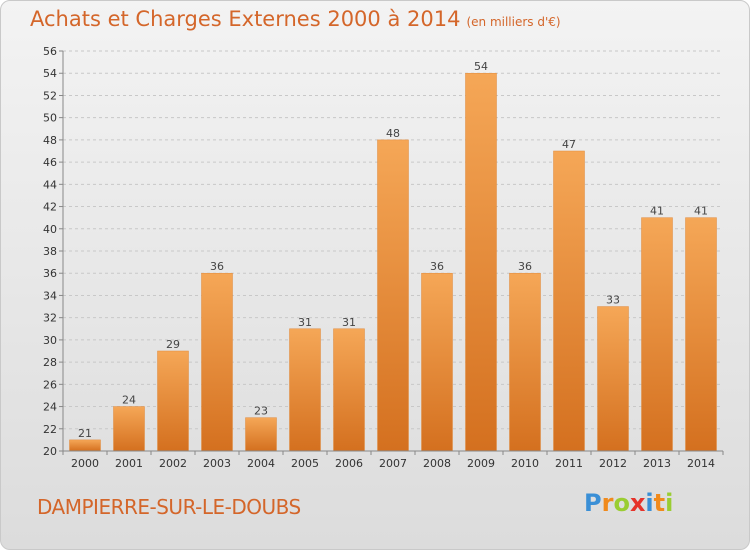  What do you see at coordinates (481, 66) in the screenshot?
I see `value-label: 54` at bounding box center [481, 66].